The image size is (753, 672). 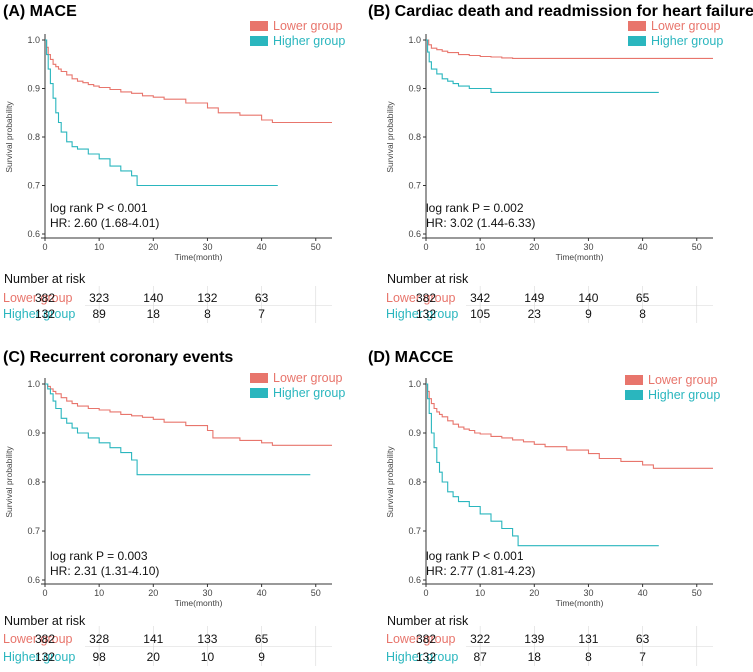 I want to click on risk-value: 323, so click(x=99, y=298).